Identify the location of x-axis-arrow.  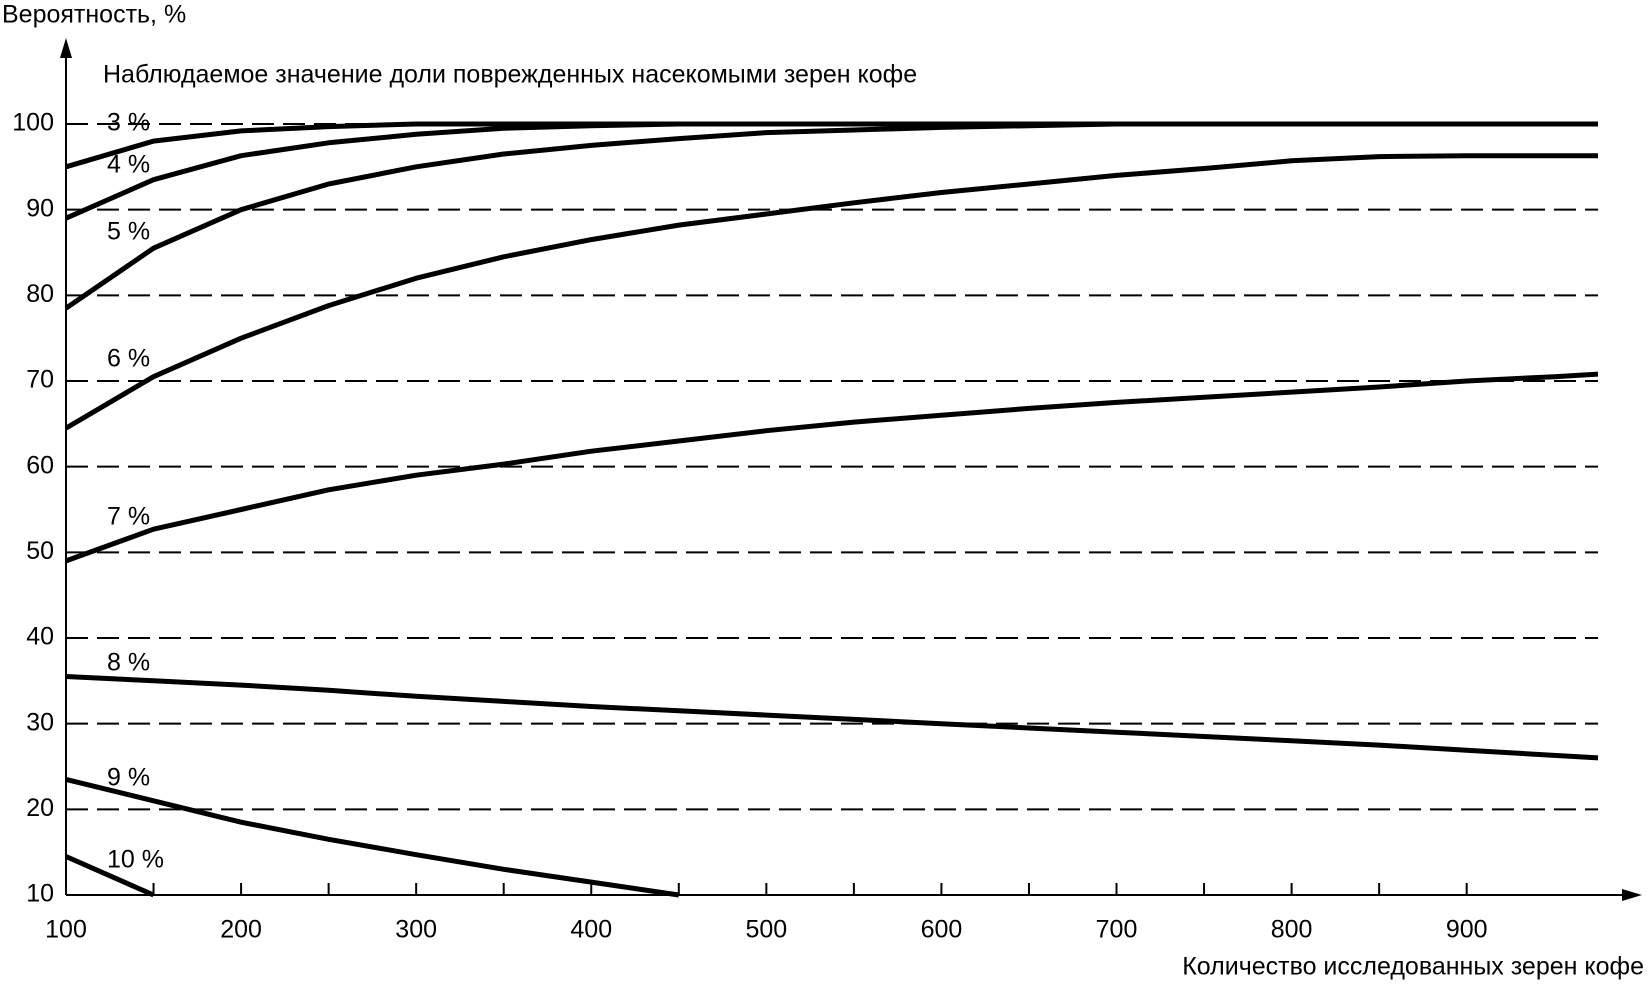
(1632, 895).